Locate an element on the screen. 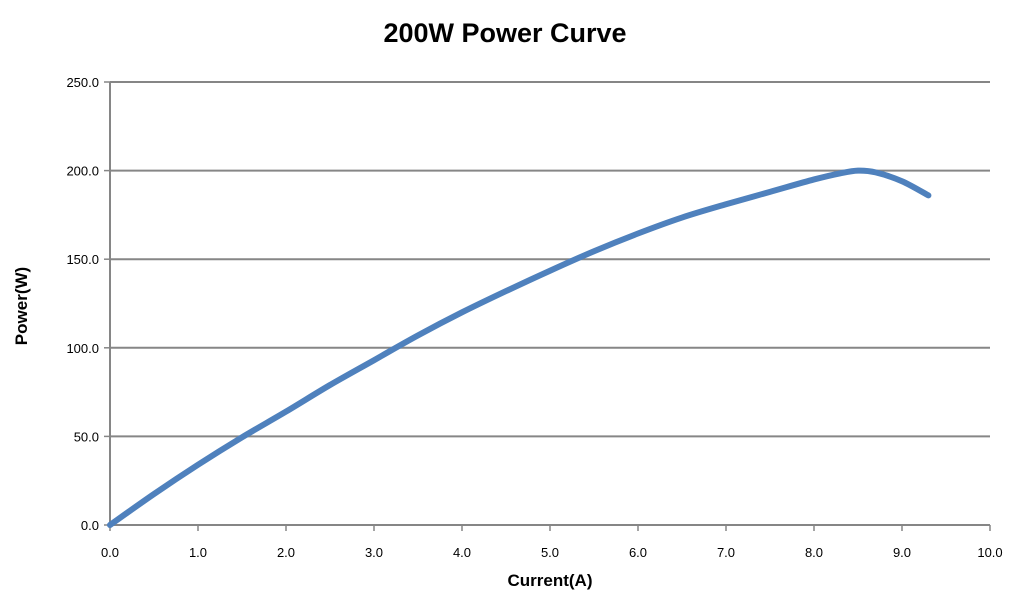 Image resolution: width=1009 pixels, height=596 pixels. y-tick-label: 200.0 is located at coordinates (82, 171).